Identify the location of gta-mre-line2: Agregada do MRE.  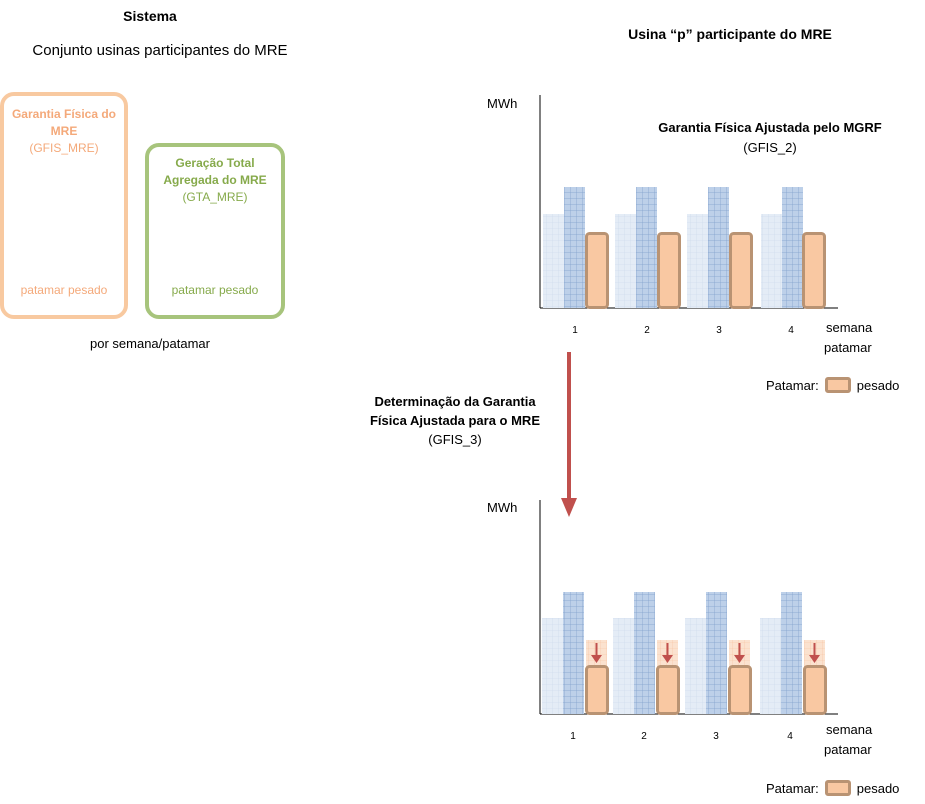
(215, 180).